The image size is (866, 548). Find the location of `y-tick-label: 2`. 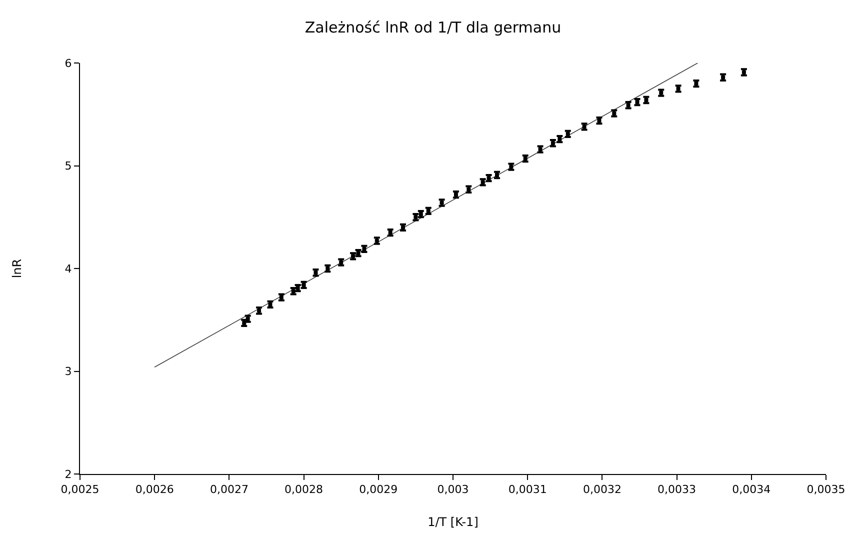

y-tick-label: 2 is located at coordinates (68, 474).